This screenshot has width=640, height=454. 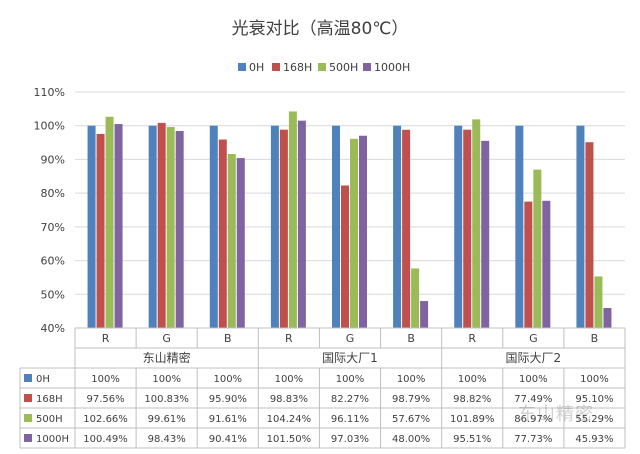 What do you see at coordinates (167, 357) in the screenshot?
I see `group-label: 东山精密` at bounding box center [167, 357].